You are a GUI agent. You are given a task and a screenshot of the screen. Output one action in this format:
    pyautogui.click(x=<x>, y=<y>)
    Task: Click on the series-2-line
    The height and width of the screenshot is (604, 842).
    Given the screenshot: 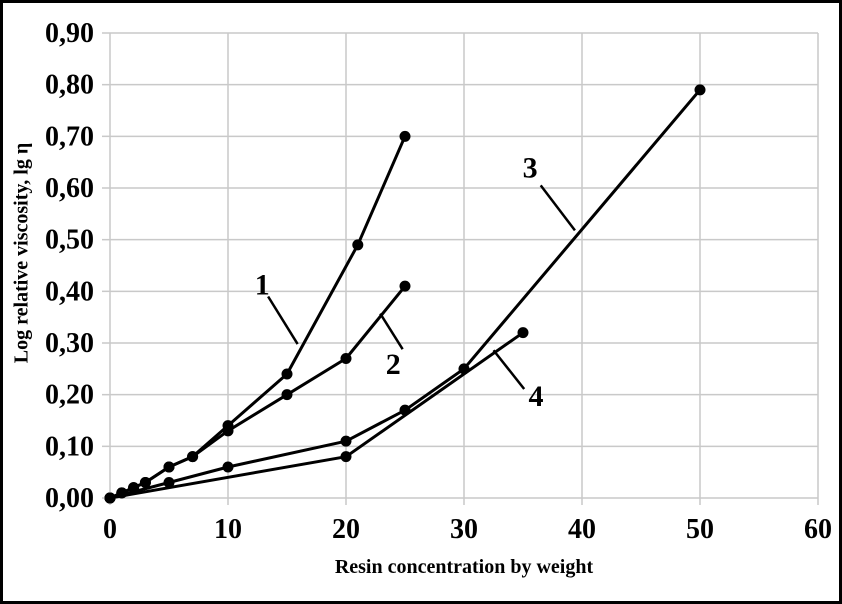 What is the action you would take?
    pyautogui.click(x=257, y=392)
    